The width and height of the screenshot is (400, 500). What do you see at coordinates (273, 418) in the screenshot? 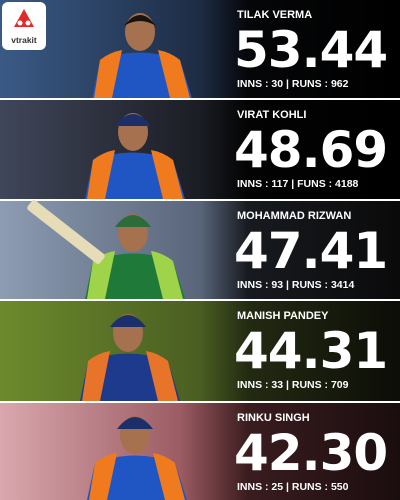
I see `player-name: RINKU SINGH` at bounding box center [273, 418].